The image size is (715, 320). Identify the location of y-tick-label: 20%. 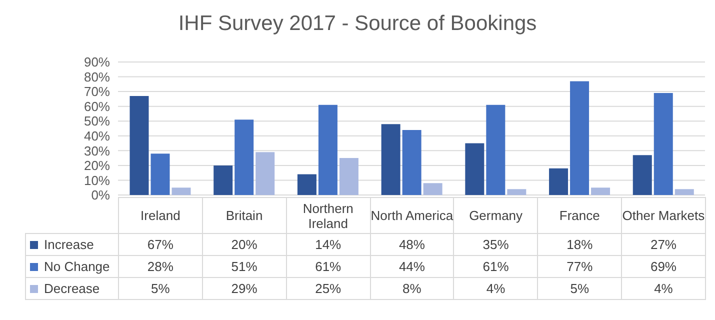
(97, 166).